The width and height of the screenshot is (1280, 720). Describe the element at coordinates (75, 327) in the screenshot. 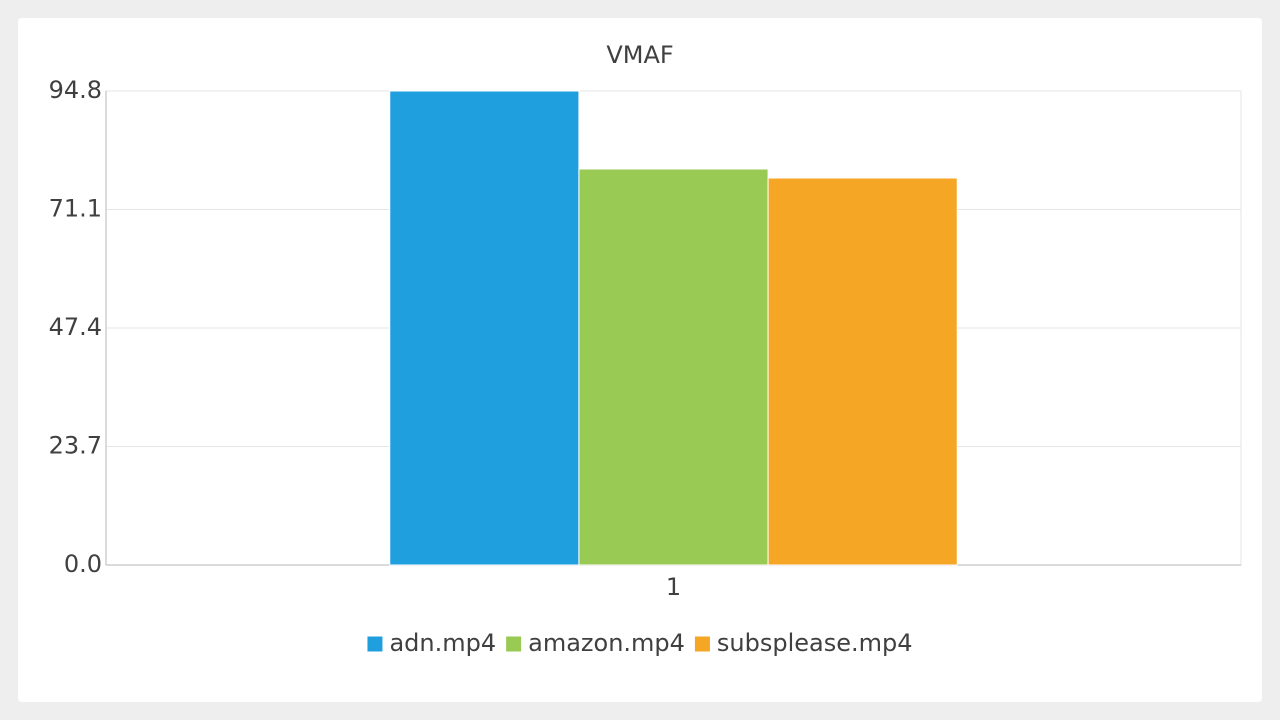

I see `y-tick-label: 47.4` at that location.